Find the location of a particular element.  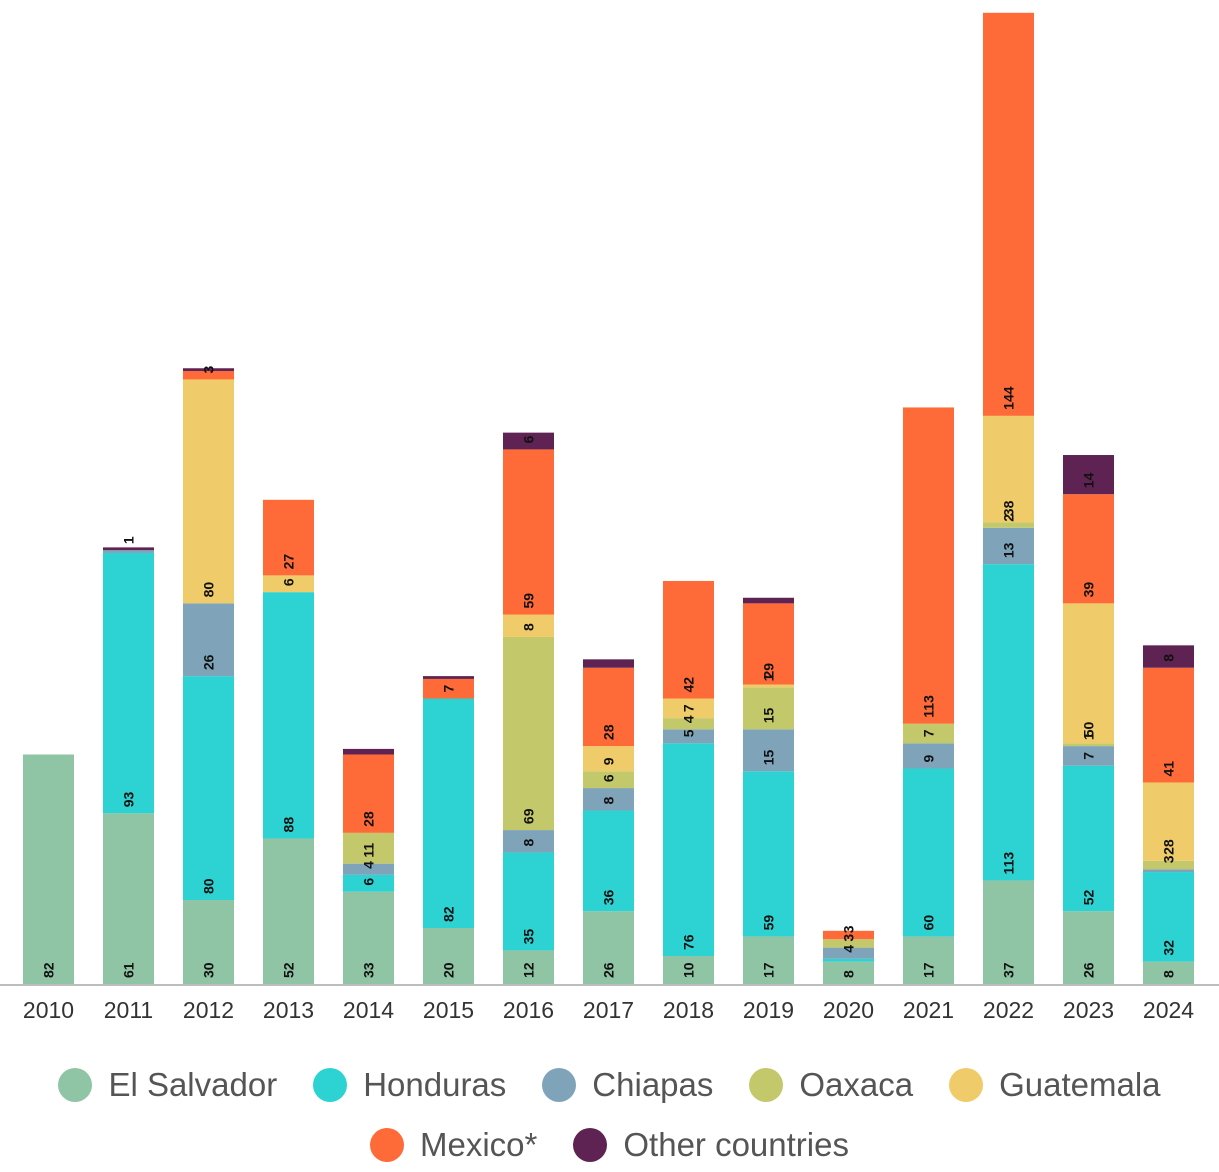

value-label-mexico-2021: 113 is located at coordinates (929, 706).